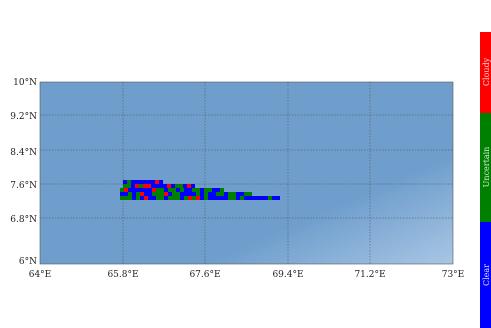 This screenshot has height=328, width=491. I want to click on legend-label-clear: Clear, so click(486, 275).